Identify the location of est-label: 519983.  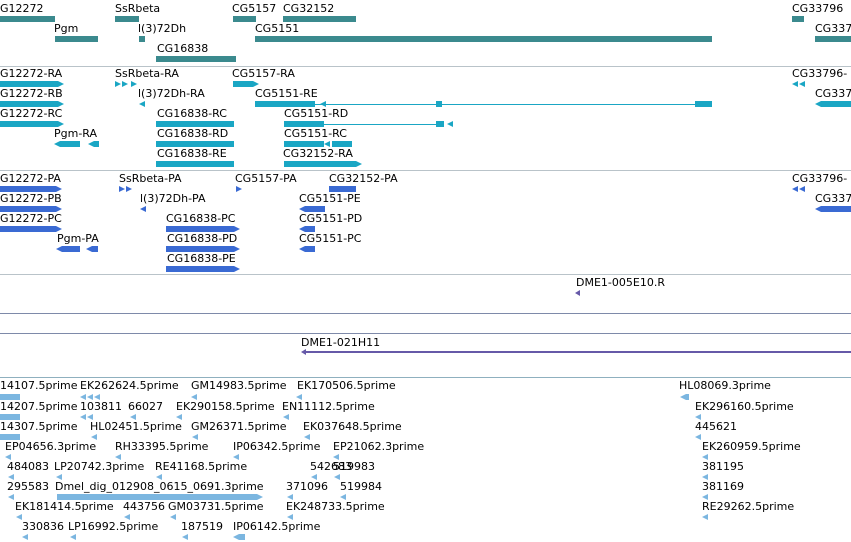
(354, 466).